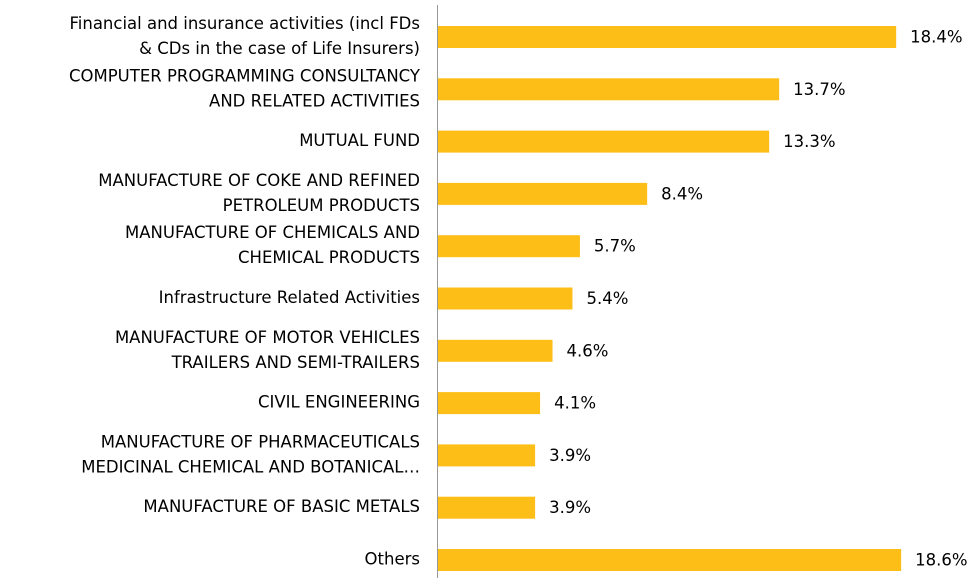 Image resolution: width=973 pixels, height=581 pixels. What do you see at coordinates (259, 180) in the screenshot?
I see `category-label: MANUFACTURE OF COKE AND REFINED` at bounding box center [259, 180].